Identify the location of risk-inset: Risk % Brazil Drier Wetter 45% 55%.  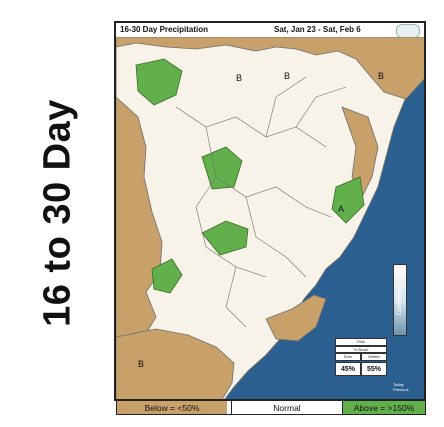
(378, 367).